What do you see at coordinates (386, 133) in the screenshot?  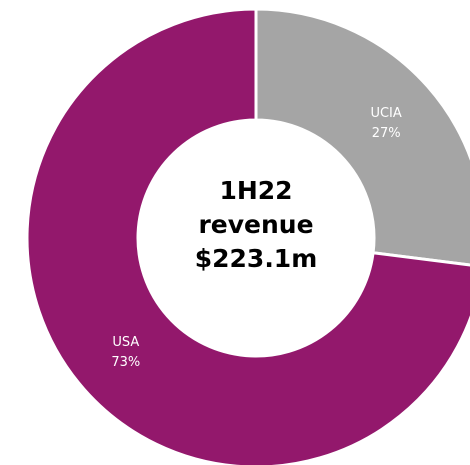 I see `segment-value: 27%` at bounding box center [386, 133].